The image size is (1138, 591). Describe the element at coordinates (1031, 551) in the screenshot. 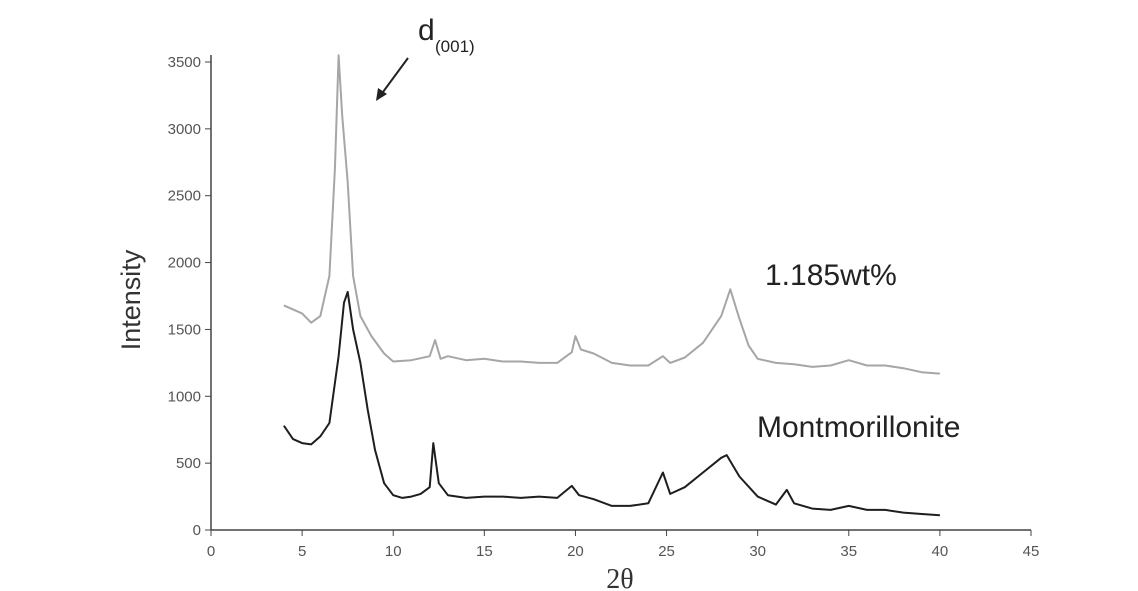

I see `x-tick-label: 45` at that location.